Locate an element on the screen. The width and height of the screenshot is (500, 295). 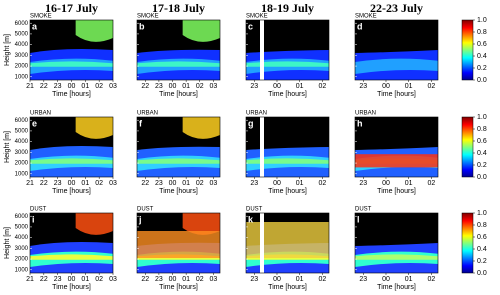
colorbar-tick-label: 0.2 is located at coordinates (482, 261).